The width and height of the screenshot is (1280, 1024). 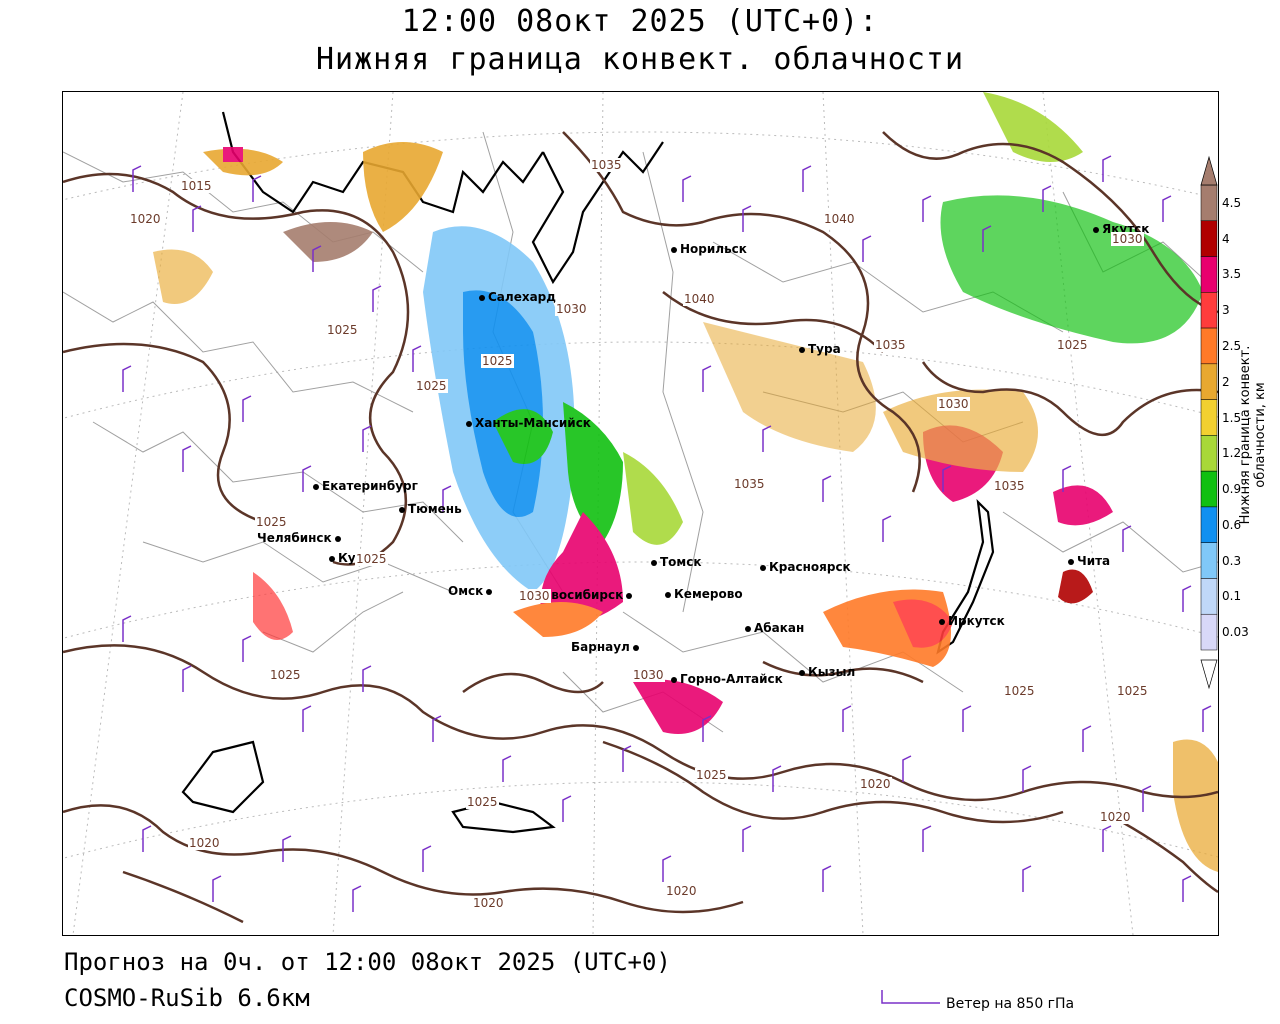 I want to click on colorbar-tick-label: 0.3, so click(x=1232, y=560).